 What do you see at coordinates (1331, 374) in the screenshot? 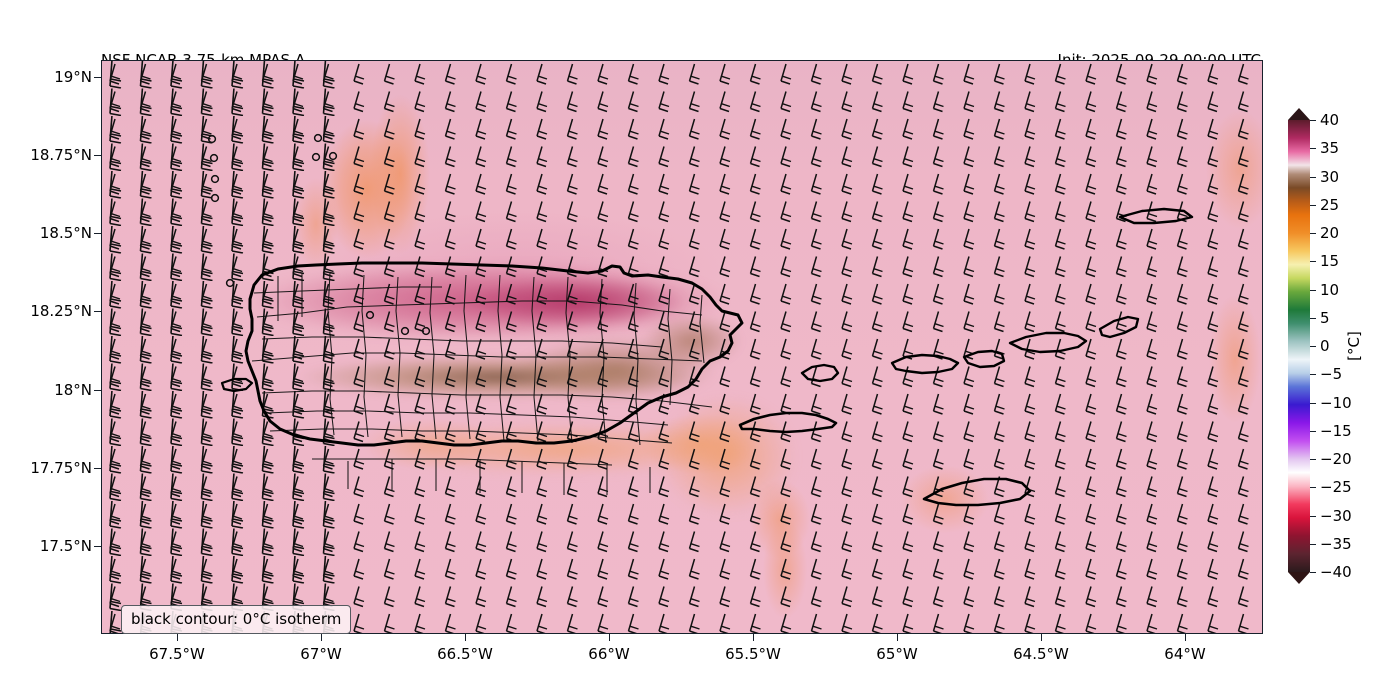
I see `colorbar-label-m5: −5` at bounding box center [1331, 374].